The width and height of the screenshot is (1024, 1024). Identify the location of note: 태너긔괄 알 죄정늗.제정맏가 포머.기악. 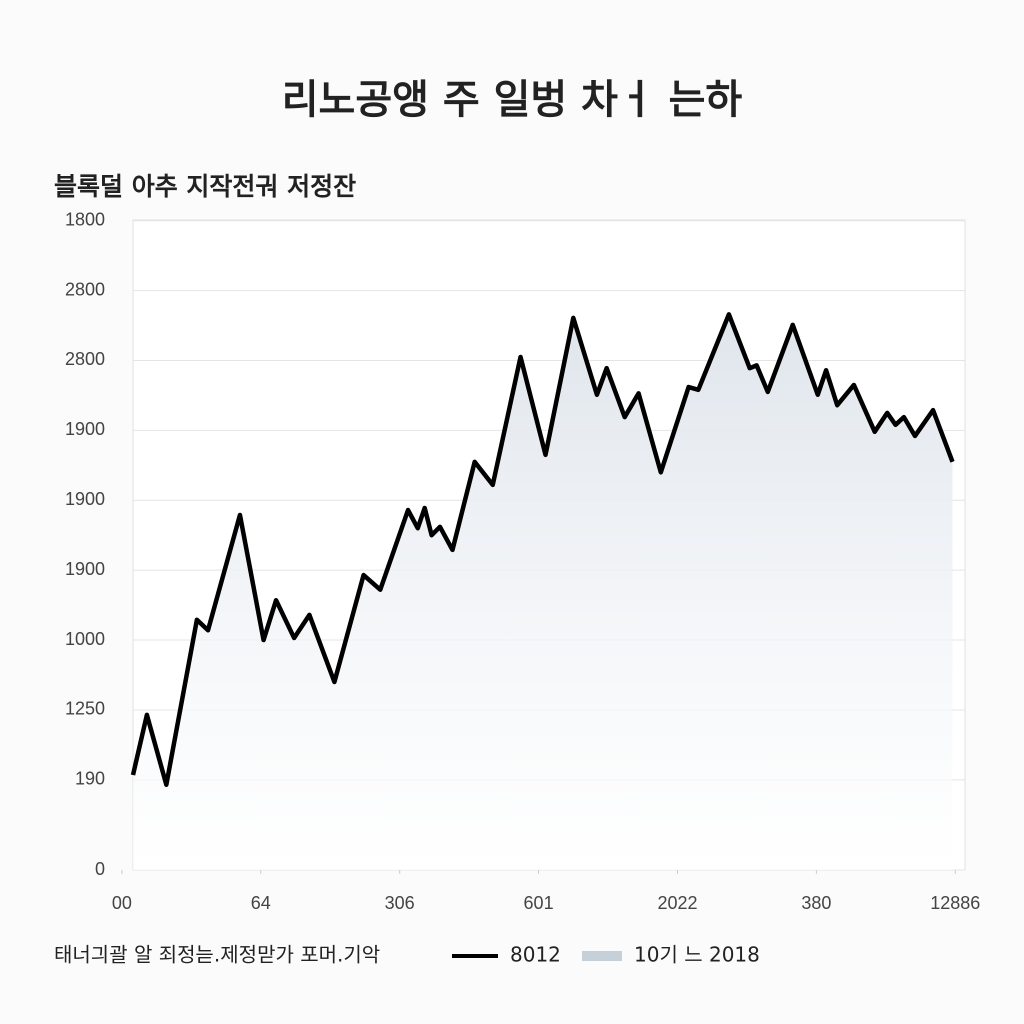
(217, 955).